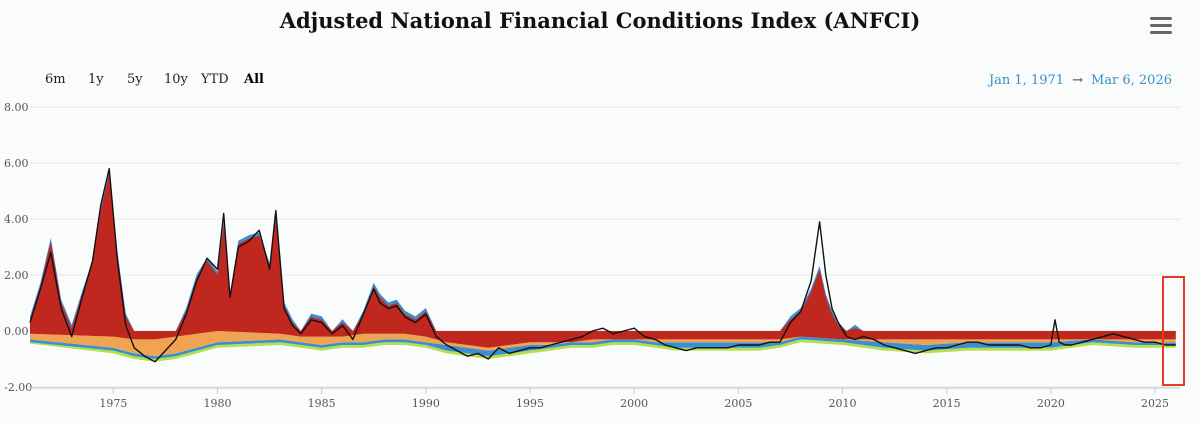  I want to click on x-tick-label: 2010, so click(843, 403).